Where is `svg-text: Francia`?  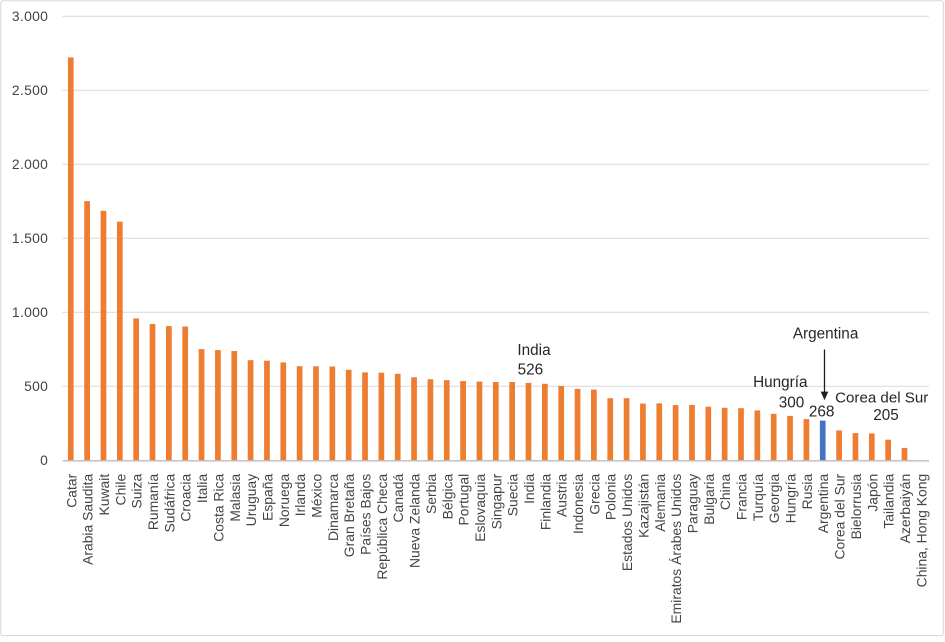
svg-text: Francia is located at coordinates (742, 497).